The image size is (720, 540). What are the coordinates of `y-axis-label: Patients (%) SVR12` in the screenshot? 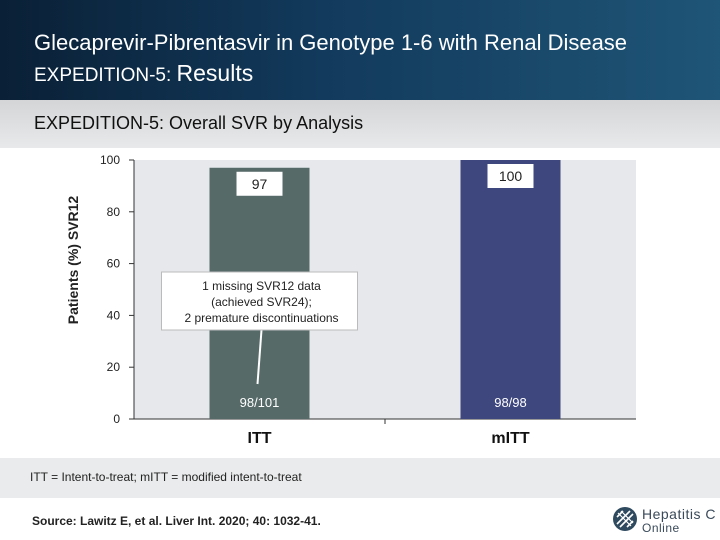 It's located at (73, 260).